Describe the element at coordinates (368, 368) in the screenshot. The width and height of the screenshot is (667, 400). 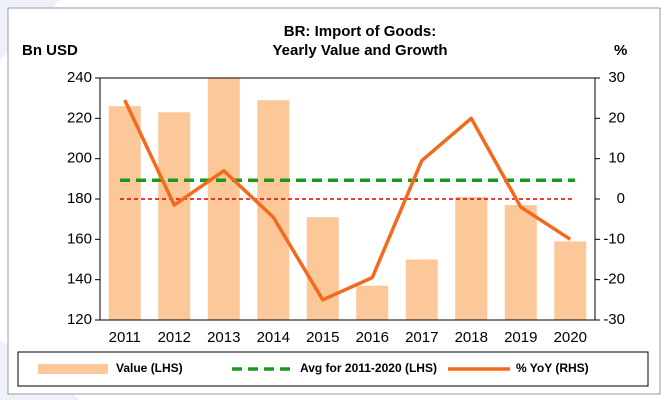
I see `legend-label: Avg for 2011-2020 (LHS)` at that location.